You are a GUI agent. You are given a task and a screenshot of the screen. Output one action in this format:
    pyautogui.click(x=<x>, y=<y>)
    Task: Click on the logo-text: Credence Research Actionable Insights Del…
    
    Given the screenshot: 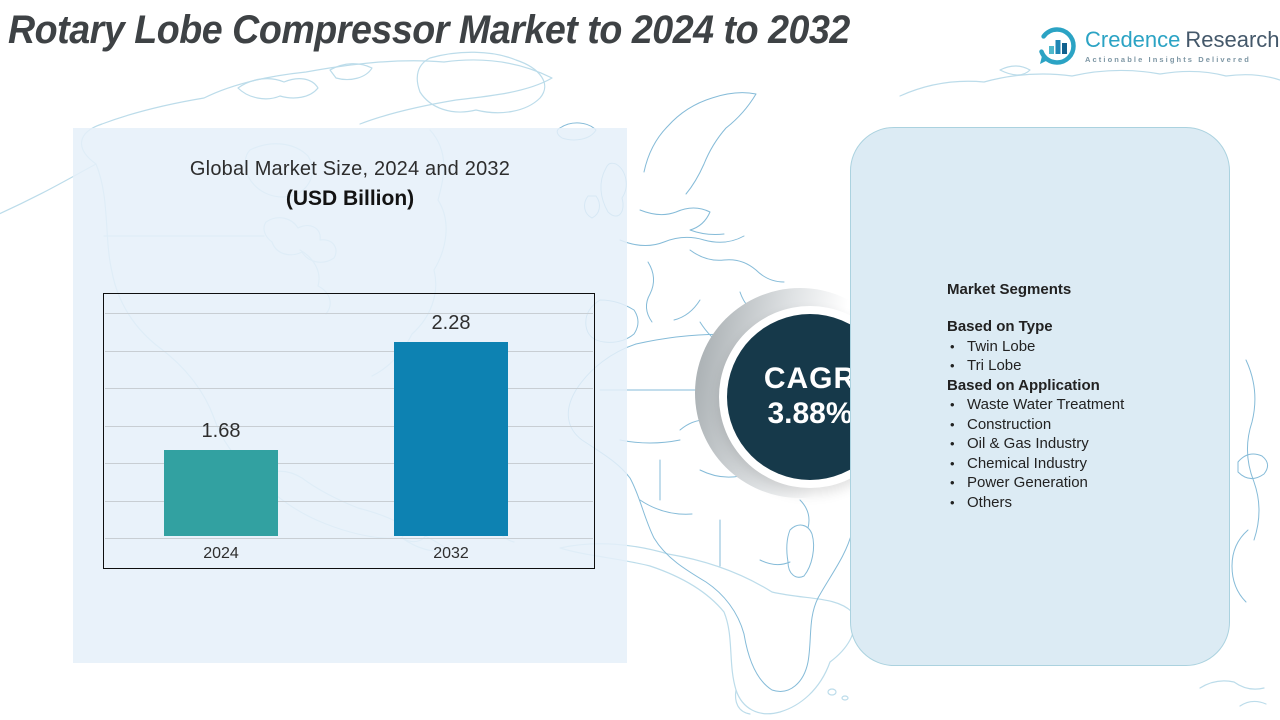 What is the action you would take?
    pyautogui.click(x=1182, y=45)
    